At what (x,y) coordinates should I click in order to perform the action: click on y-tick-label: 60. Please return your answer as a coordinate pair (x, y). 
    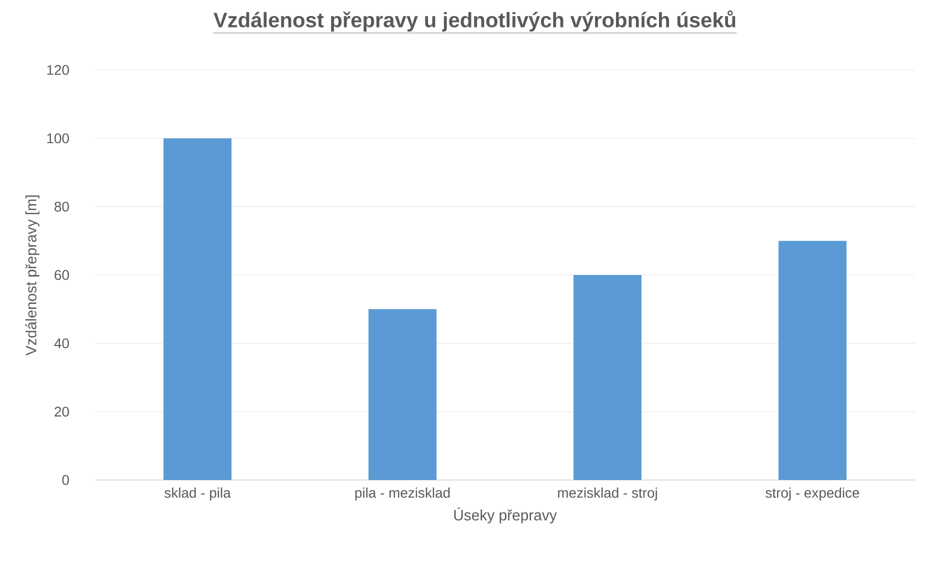
    Looking at the image, I should click on (61, 275).